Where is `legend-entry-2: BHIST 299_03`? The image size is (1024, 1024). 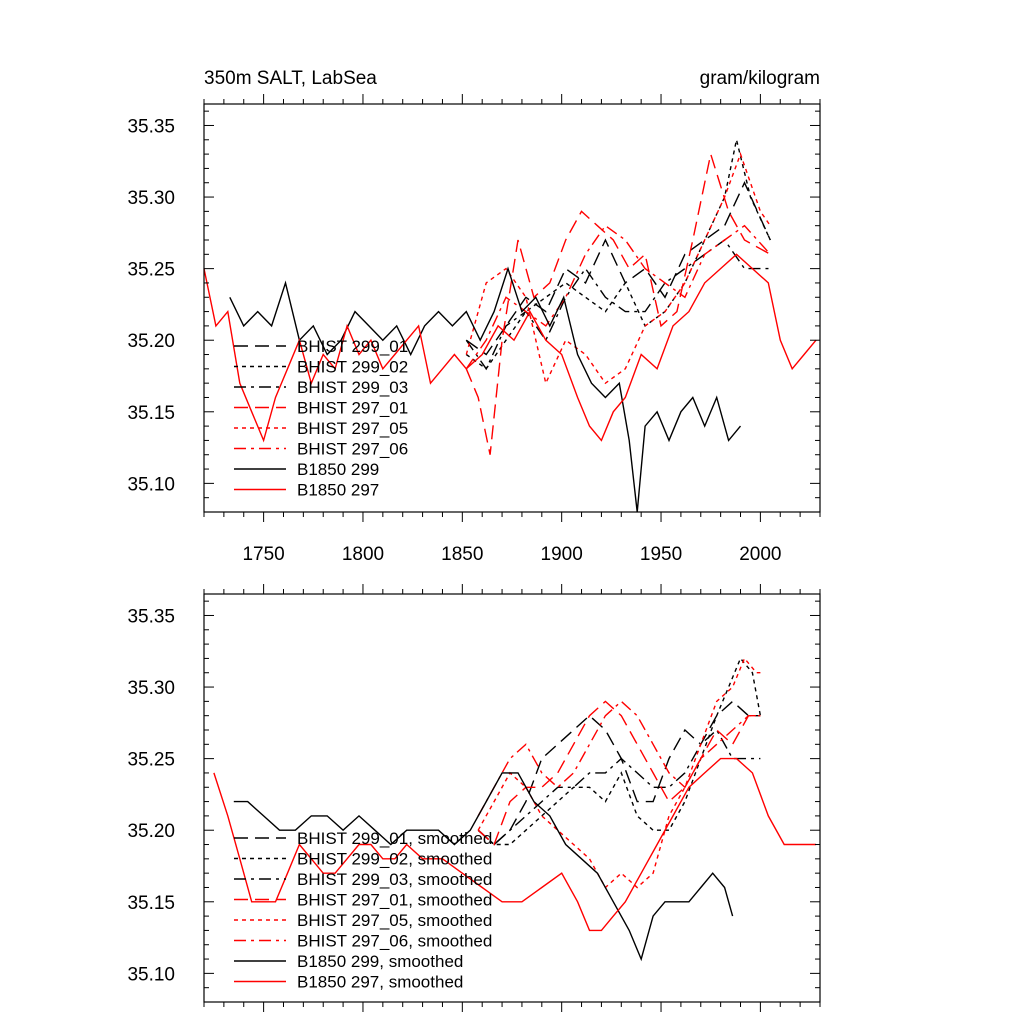
legend-entry-2: BHIST 299_03 is located at coordinates (352, 387).